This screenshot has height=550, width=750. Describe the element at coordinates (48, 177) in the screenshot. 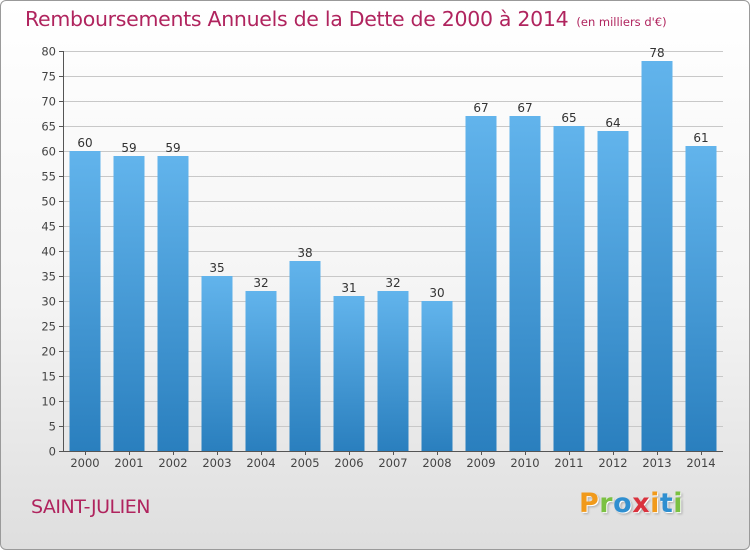

I see `y-tick-label: 55` at that location.